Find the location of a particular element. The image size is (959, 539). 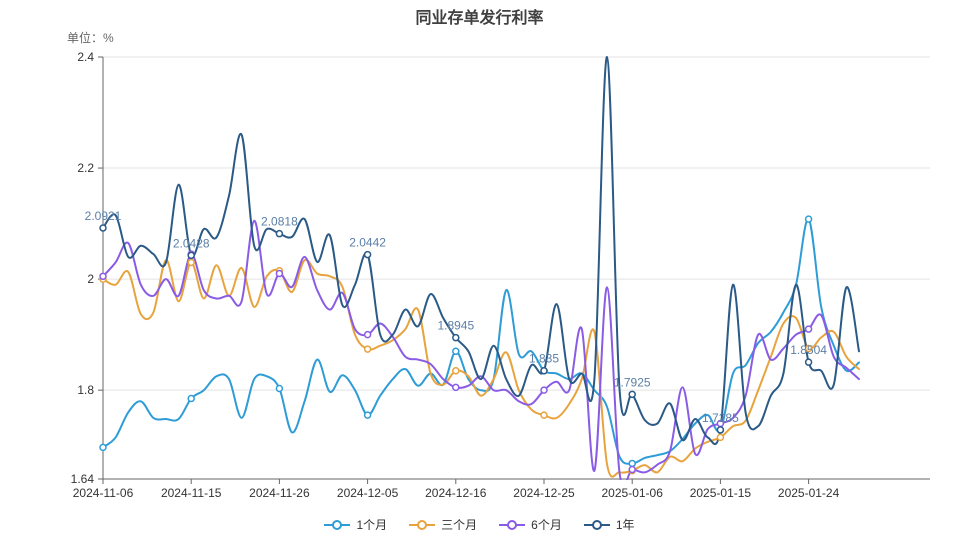

unit-label: 单位：% is located at coordinates (90, 38).